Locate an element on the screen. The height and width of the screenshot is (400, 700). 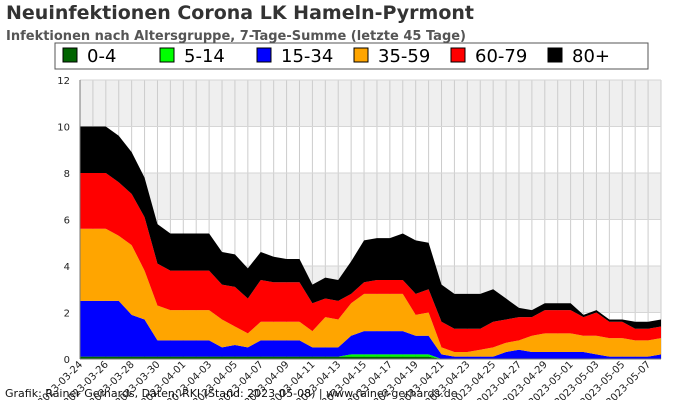
legend-label: 0-4 is located at coordinates (101, 56).